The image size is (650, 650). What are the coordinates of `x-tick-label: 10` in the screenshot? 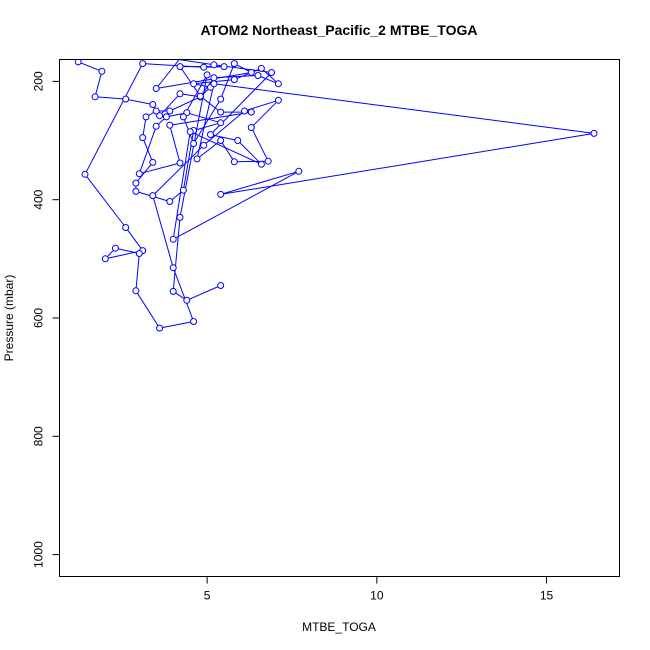 It's located at (377, 596).